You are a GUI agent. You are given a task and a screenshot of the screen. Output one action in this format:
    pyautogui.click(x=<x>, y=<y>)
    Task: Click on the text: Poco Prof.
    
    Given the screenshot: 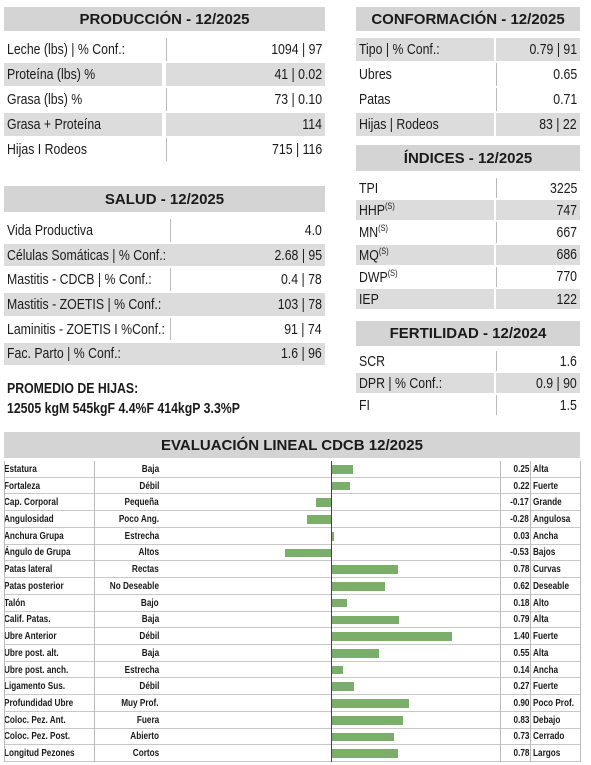 What is the action you would take?
    pyautogui.click(x=554, y=703)
    